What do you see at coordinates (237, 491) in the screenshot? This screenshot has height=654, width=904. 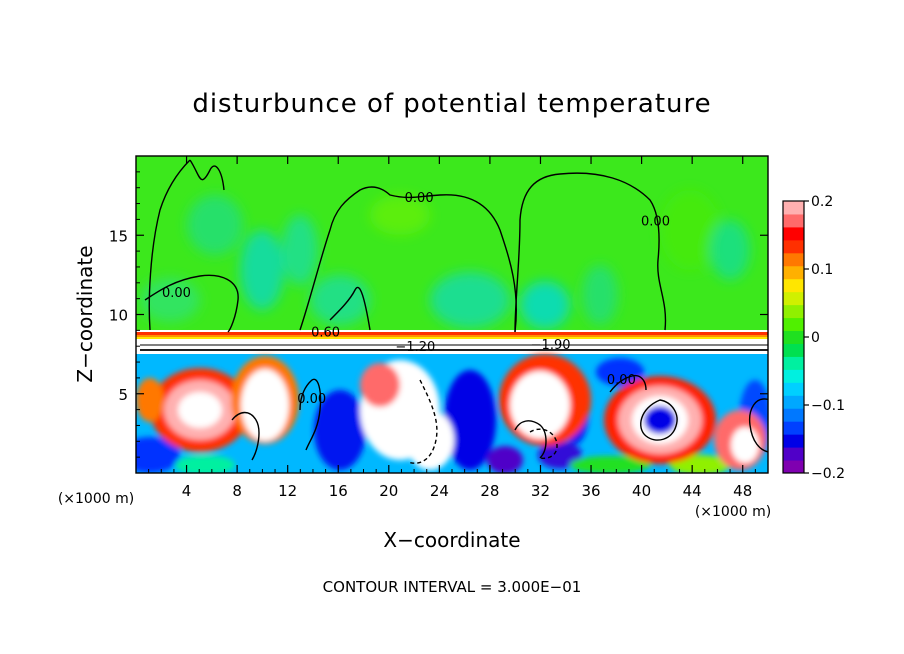 I see `x-tick-label: 8` at bounding box center [237, 491].